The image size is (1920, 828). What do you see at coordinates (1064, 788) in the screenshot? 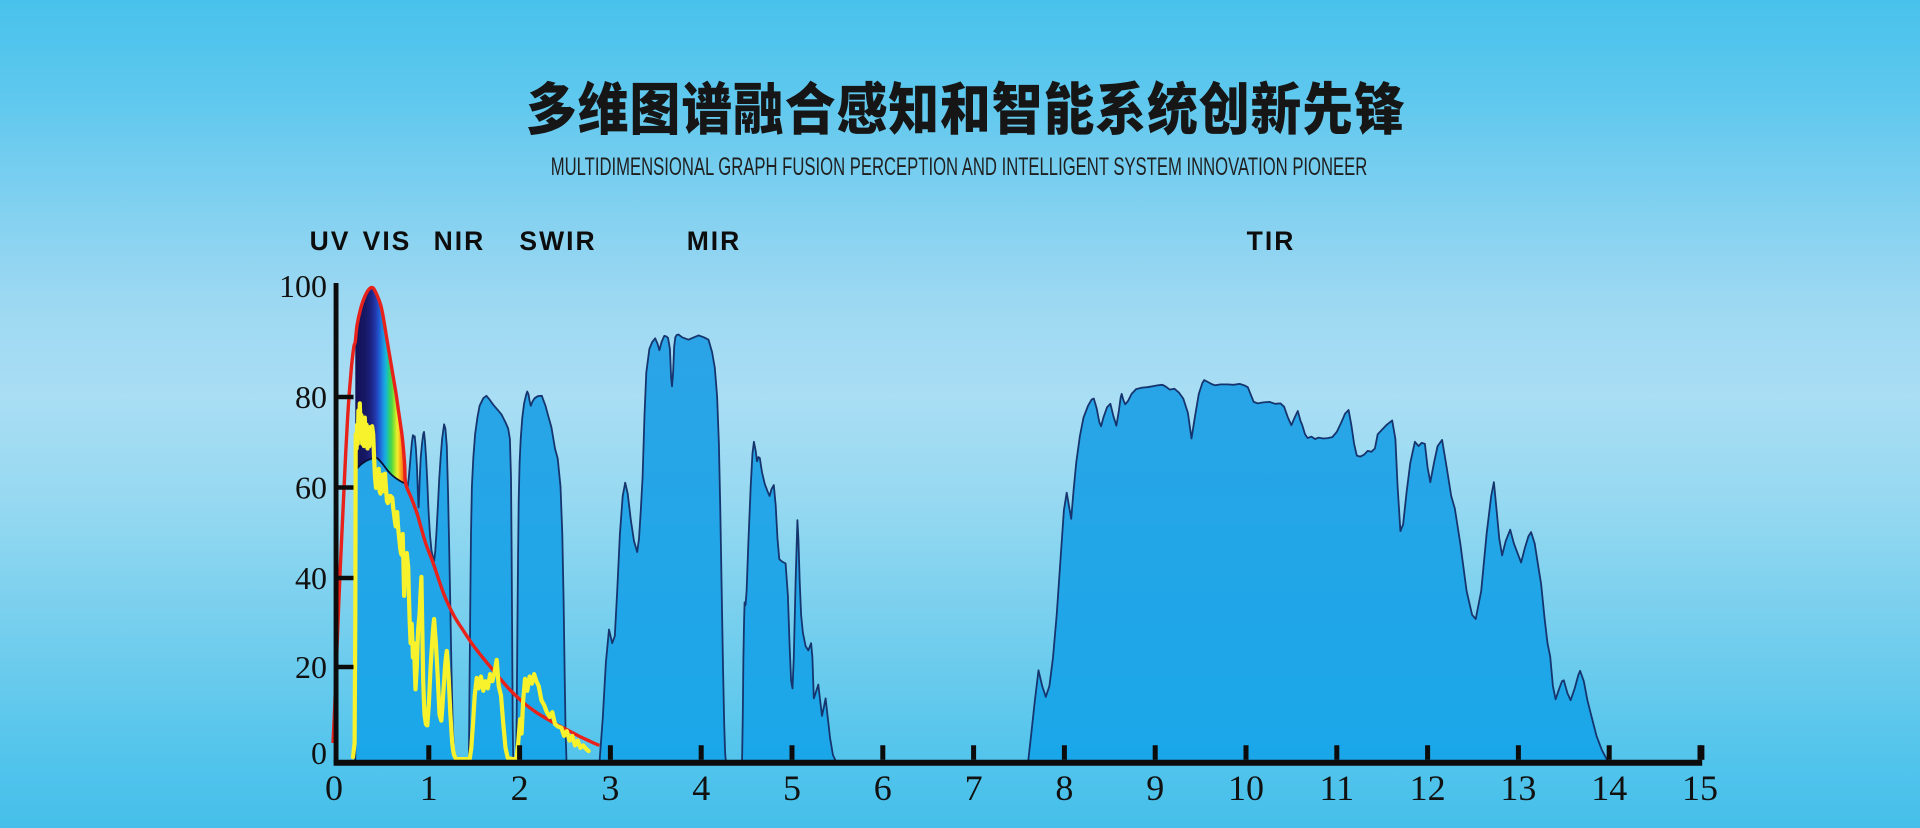
I see `svg-text: 8` at bounding box center [1064, 788].